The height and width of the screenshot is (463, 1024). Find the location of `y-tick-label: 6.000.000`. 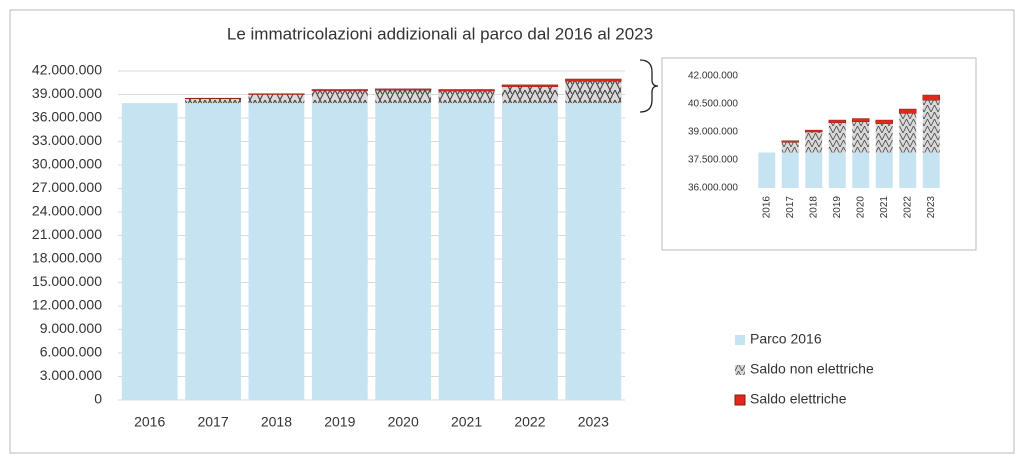

y-tick-label: 6.000.000 is located at coordinates (71, 352).